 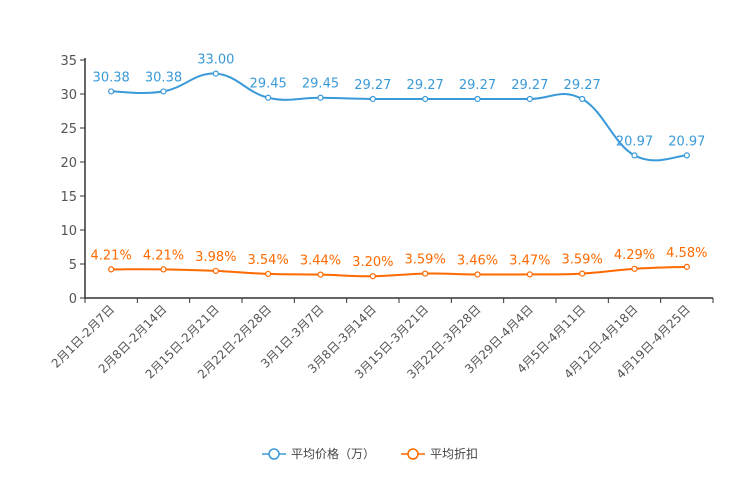 I want to click on y-tick-label: 25, so click(x=68, y=129).